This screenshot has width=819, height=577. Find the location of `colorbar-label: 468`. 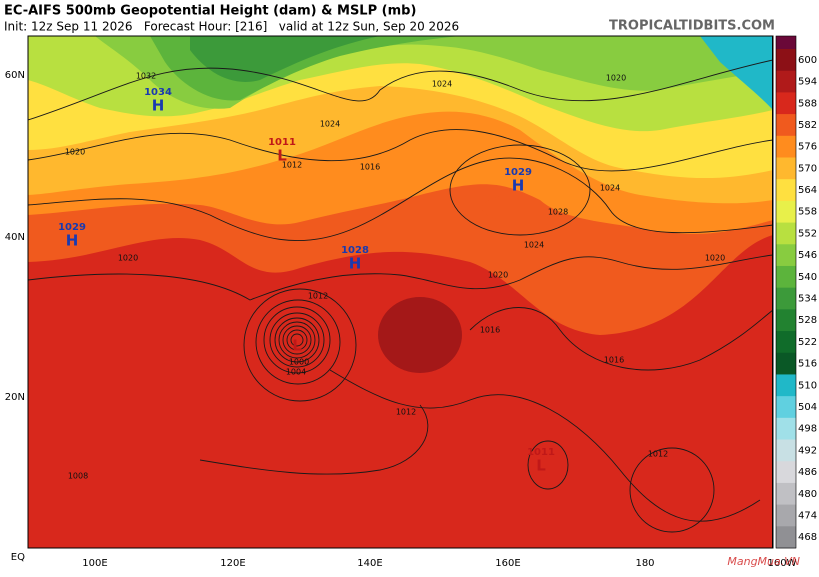

colorbar-label: 468 is located at coordinates (807, 537).